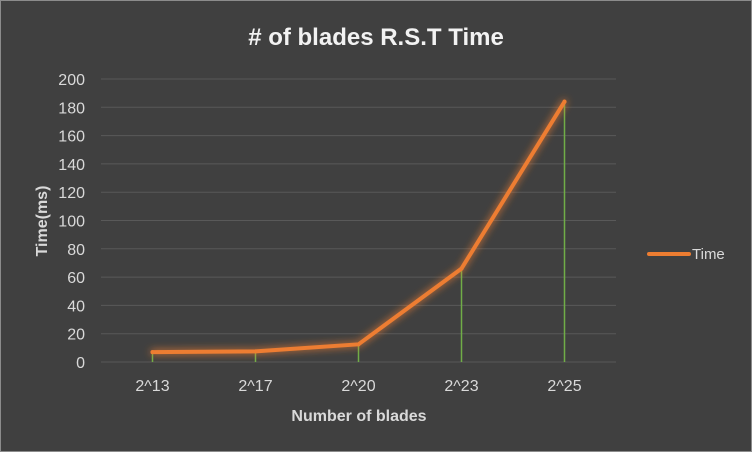  What do you see at coordinates (376, 37) in the screenshot?
I see `chart-title: # of blades R.S.T Time` at bounding box center [376, 37].